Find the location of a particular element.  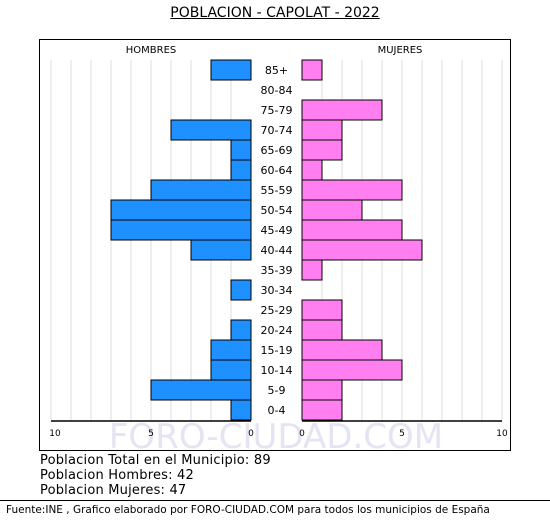

age-group-label: 45-49 is located at coordinates (277, 230).